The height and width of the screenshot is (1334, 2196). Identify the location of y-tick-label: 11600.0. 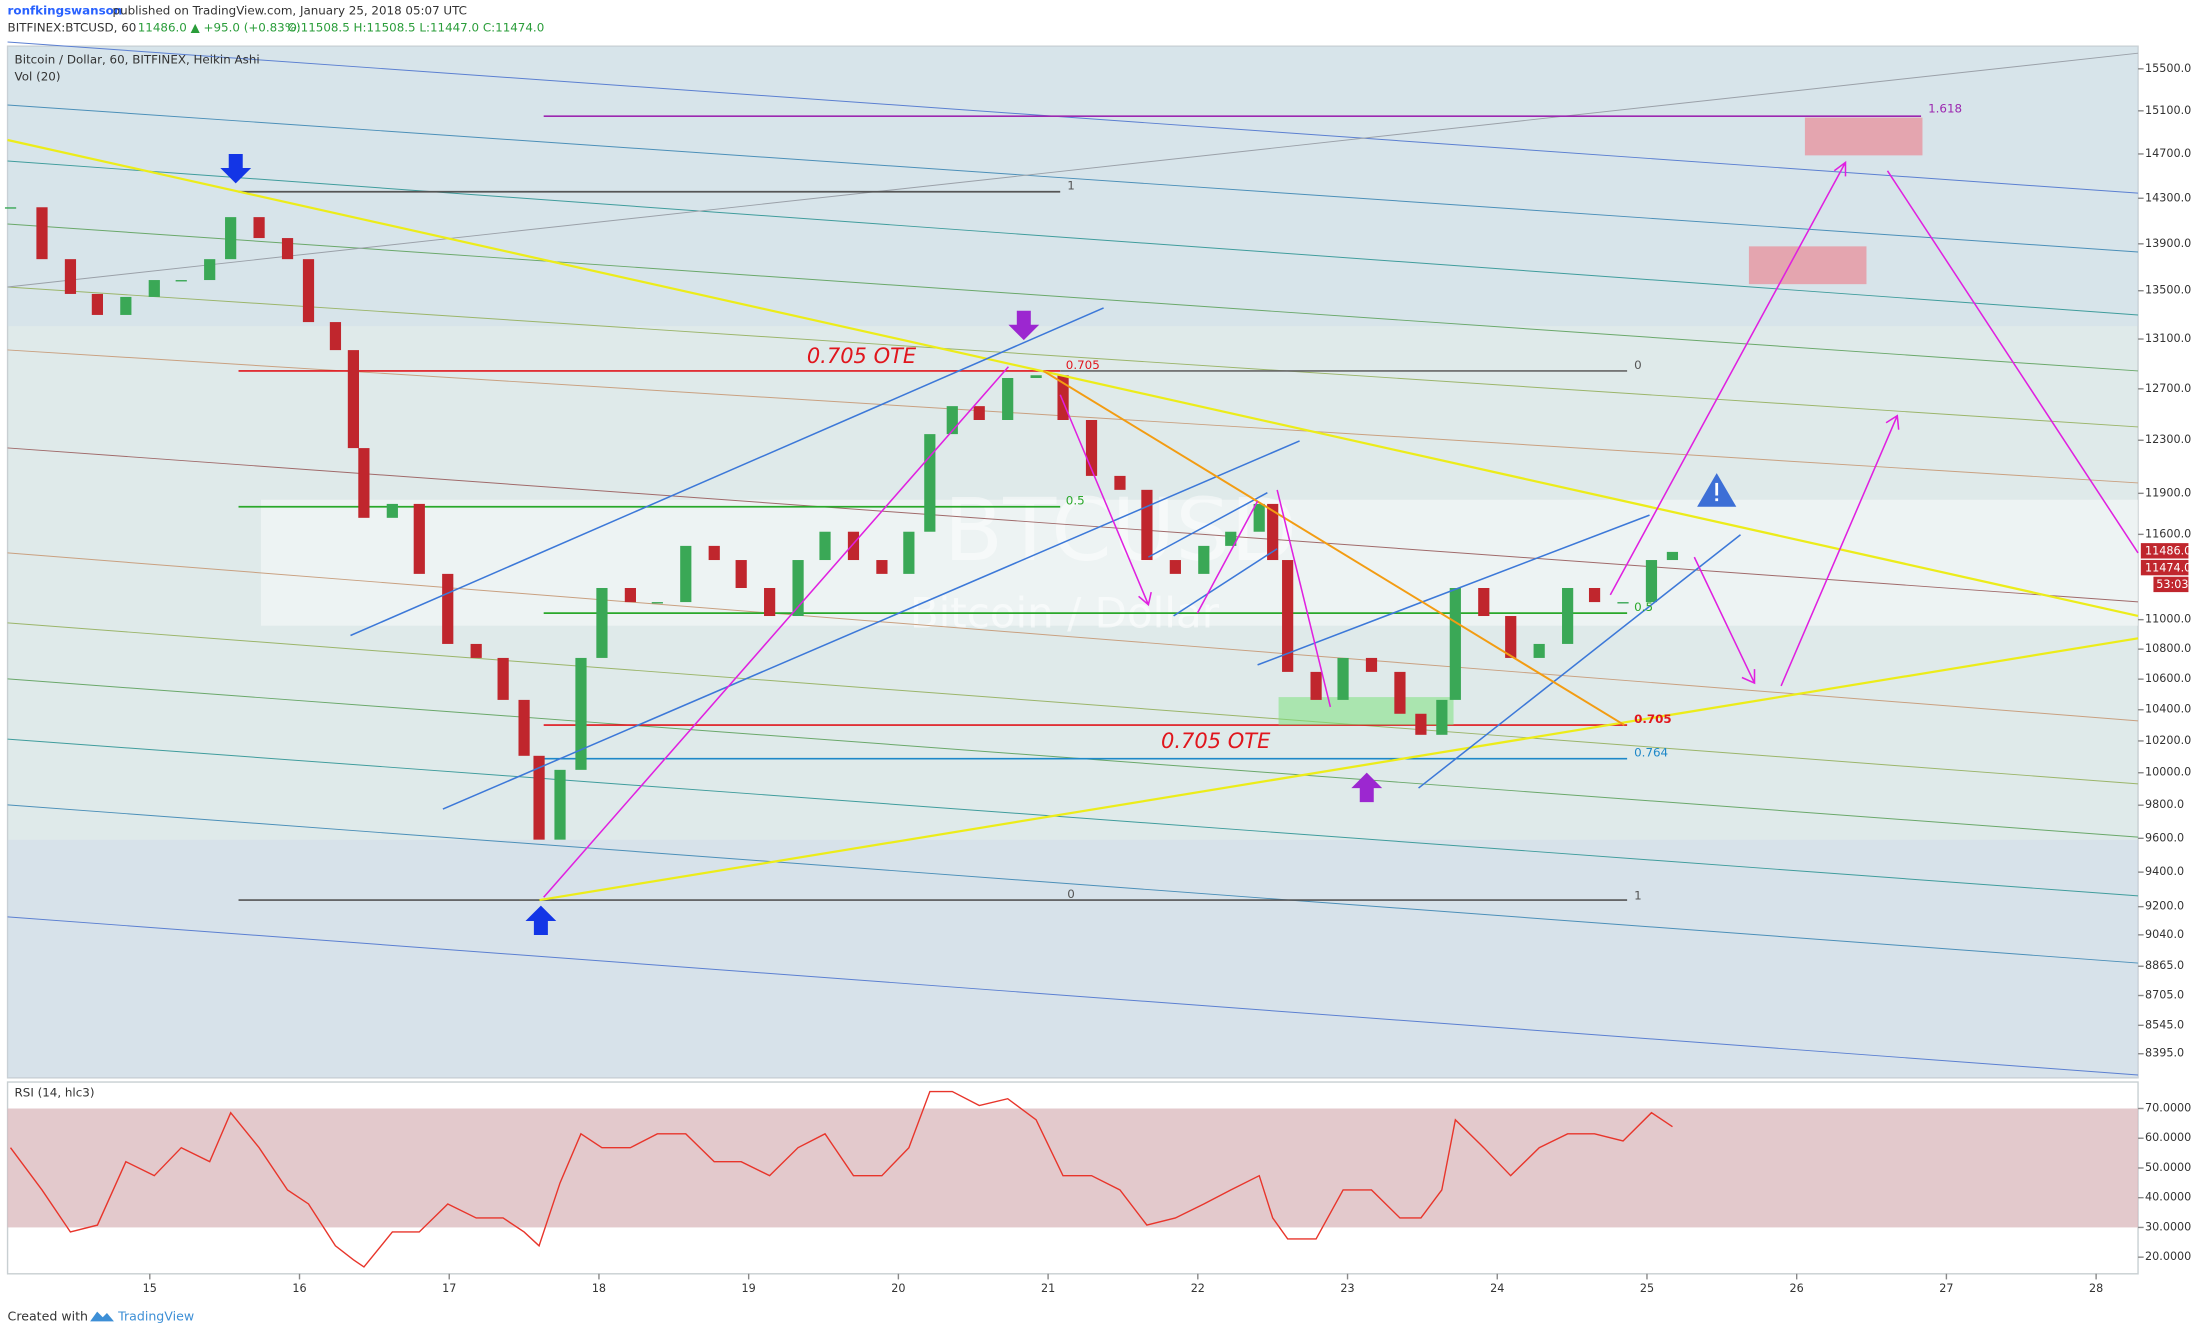
(2168, 533).